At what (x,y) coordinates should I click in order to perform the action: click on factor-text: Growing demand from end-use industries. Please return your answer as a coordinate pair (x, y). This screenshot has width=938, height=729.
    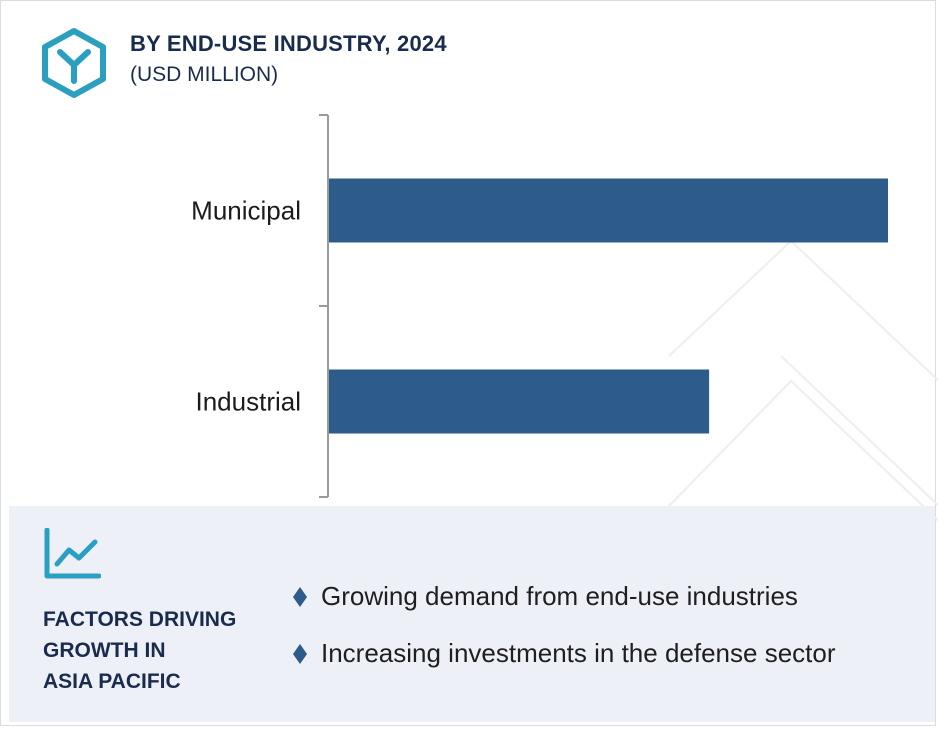
    Looking at the image, I should click on (559, 596).